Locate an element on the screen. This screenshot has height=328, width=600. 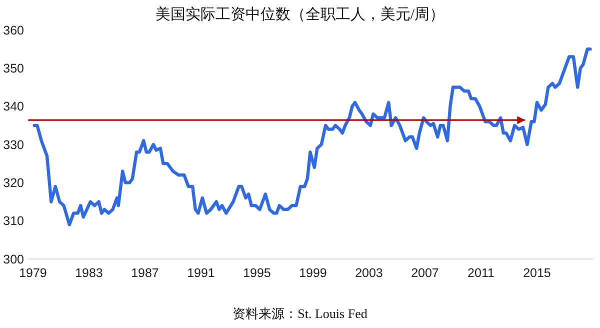
y-tick-label: 330 is located at coordinates (13, 145).